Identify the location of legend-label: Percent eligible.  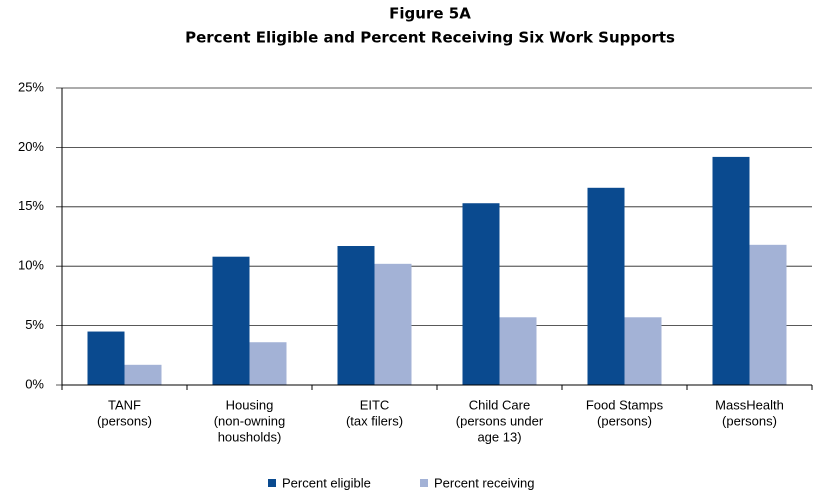
(326, 482).